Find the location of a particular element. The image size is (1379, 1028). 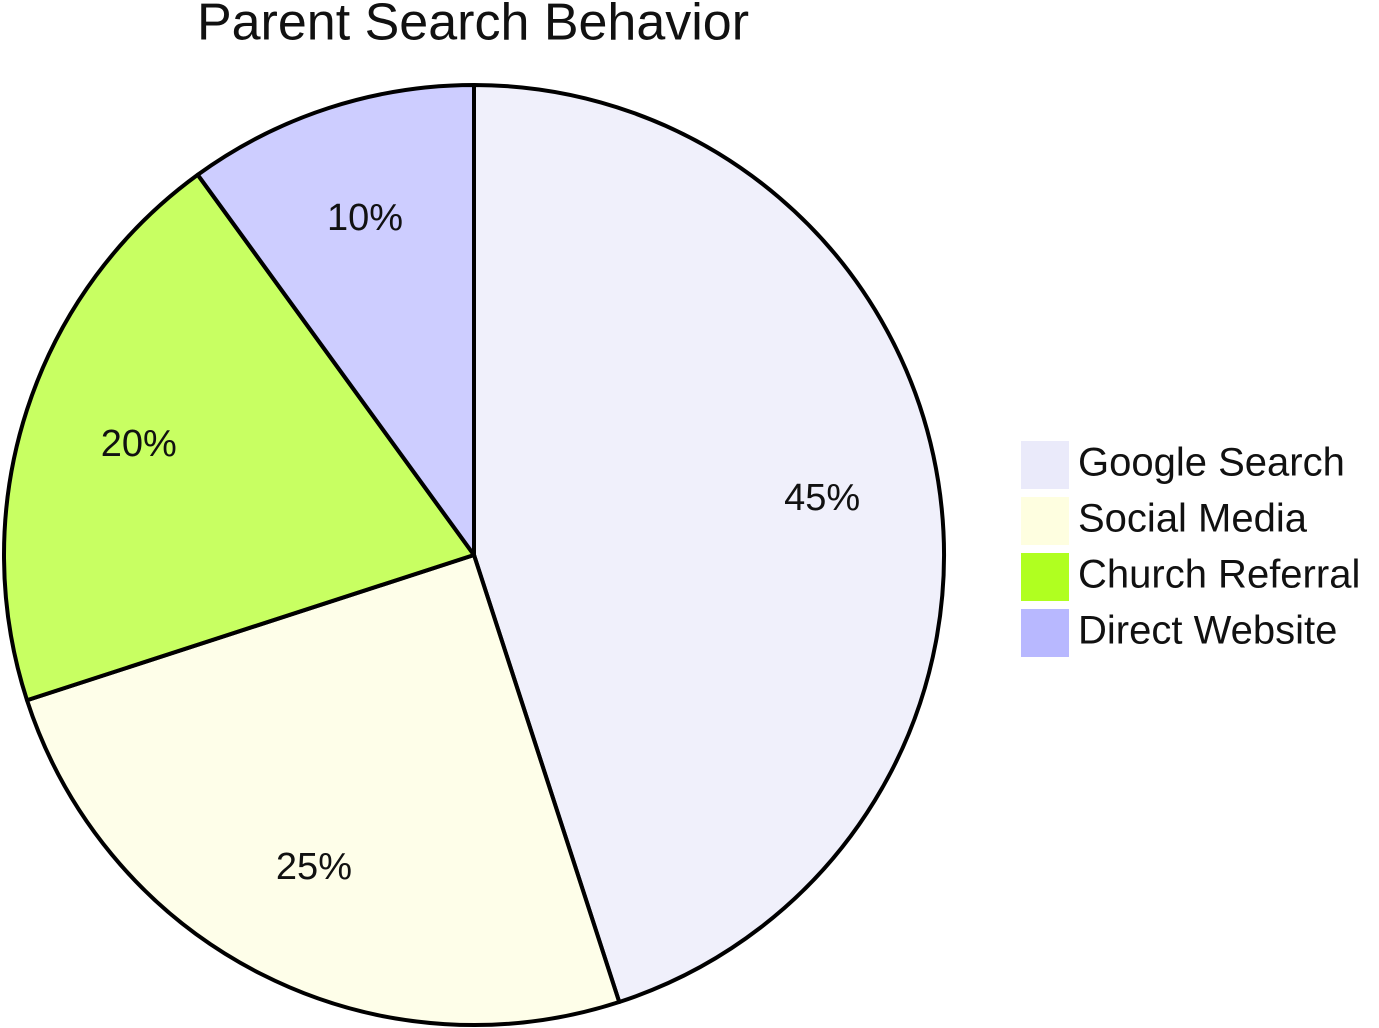

slice-label: 10% is located at coordinates (365, 218).